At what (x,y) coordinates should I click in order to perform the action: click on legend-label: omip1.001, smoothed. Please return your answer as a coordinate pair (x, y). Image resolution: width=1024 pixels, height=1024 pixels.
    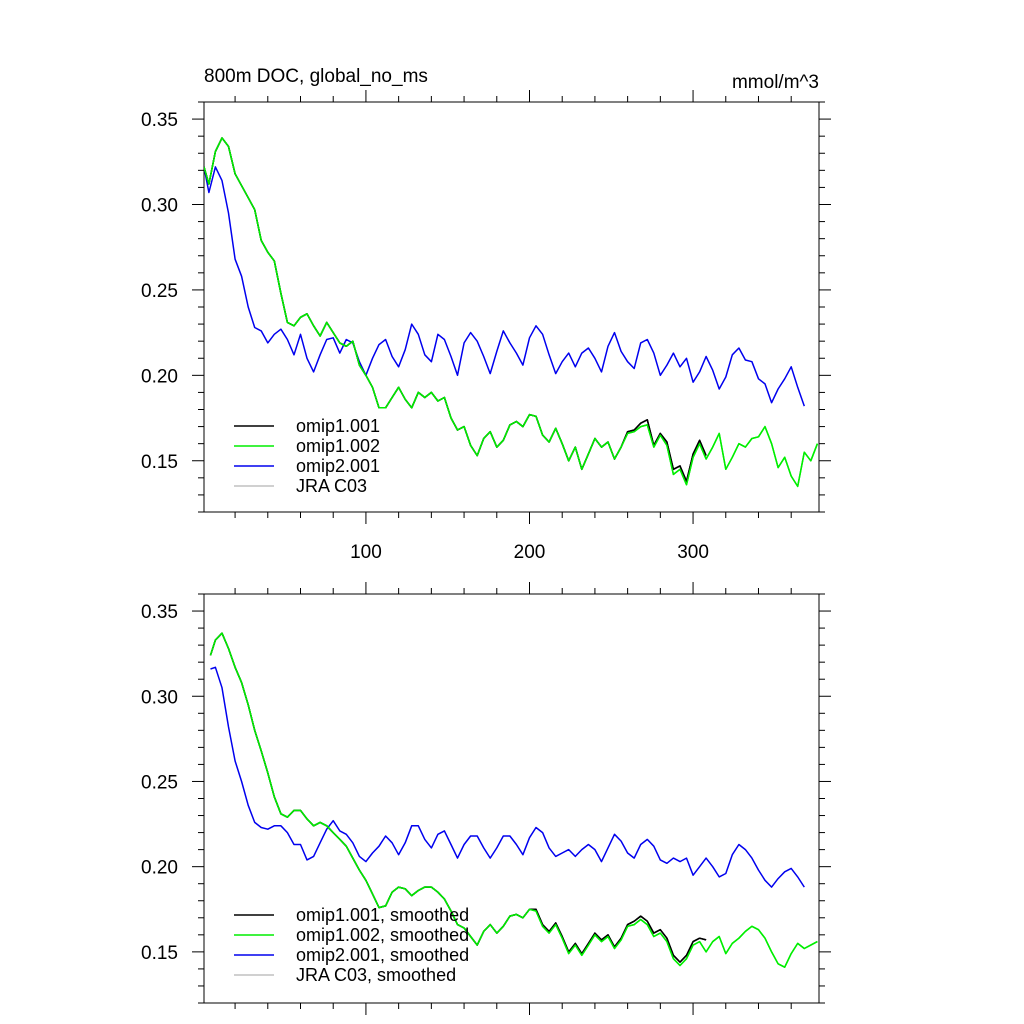
    Looking at the image, I should click on (382, 915).